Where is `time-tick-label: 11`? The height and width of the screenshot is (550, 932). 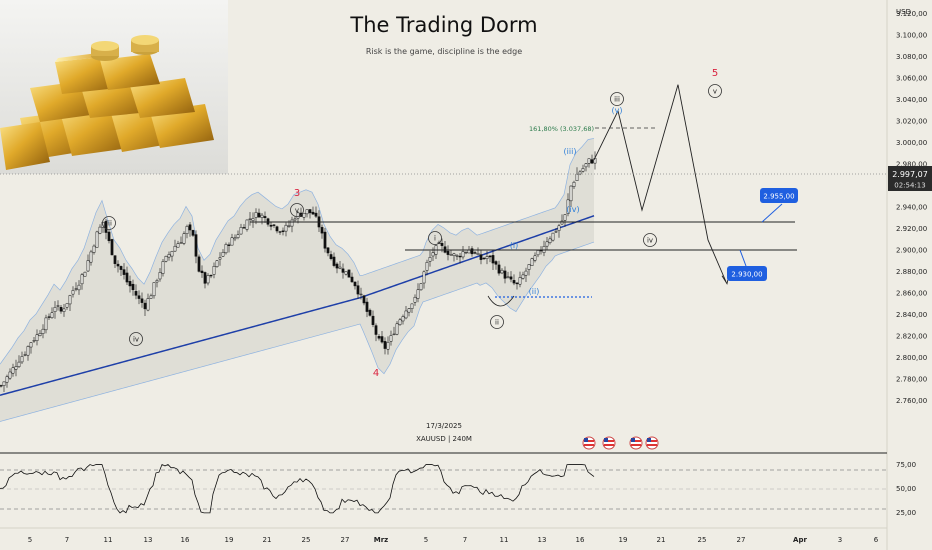 time-tick-label: 11 is located at coordinates (108, 540).